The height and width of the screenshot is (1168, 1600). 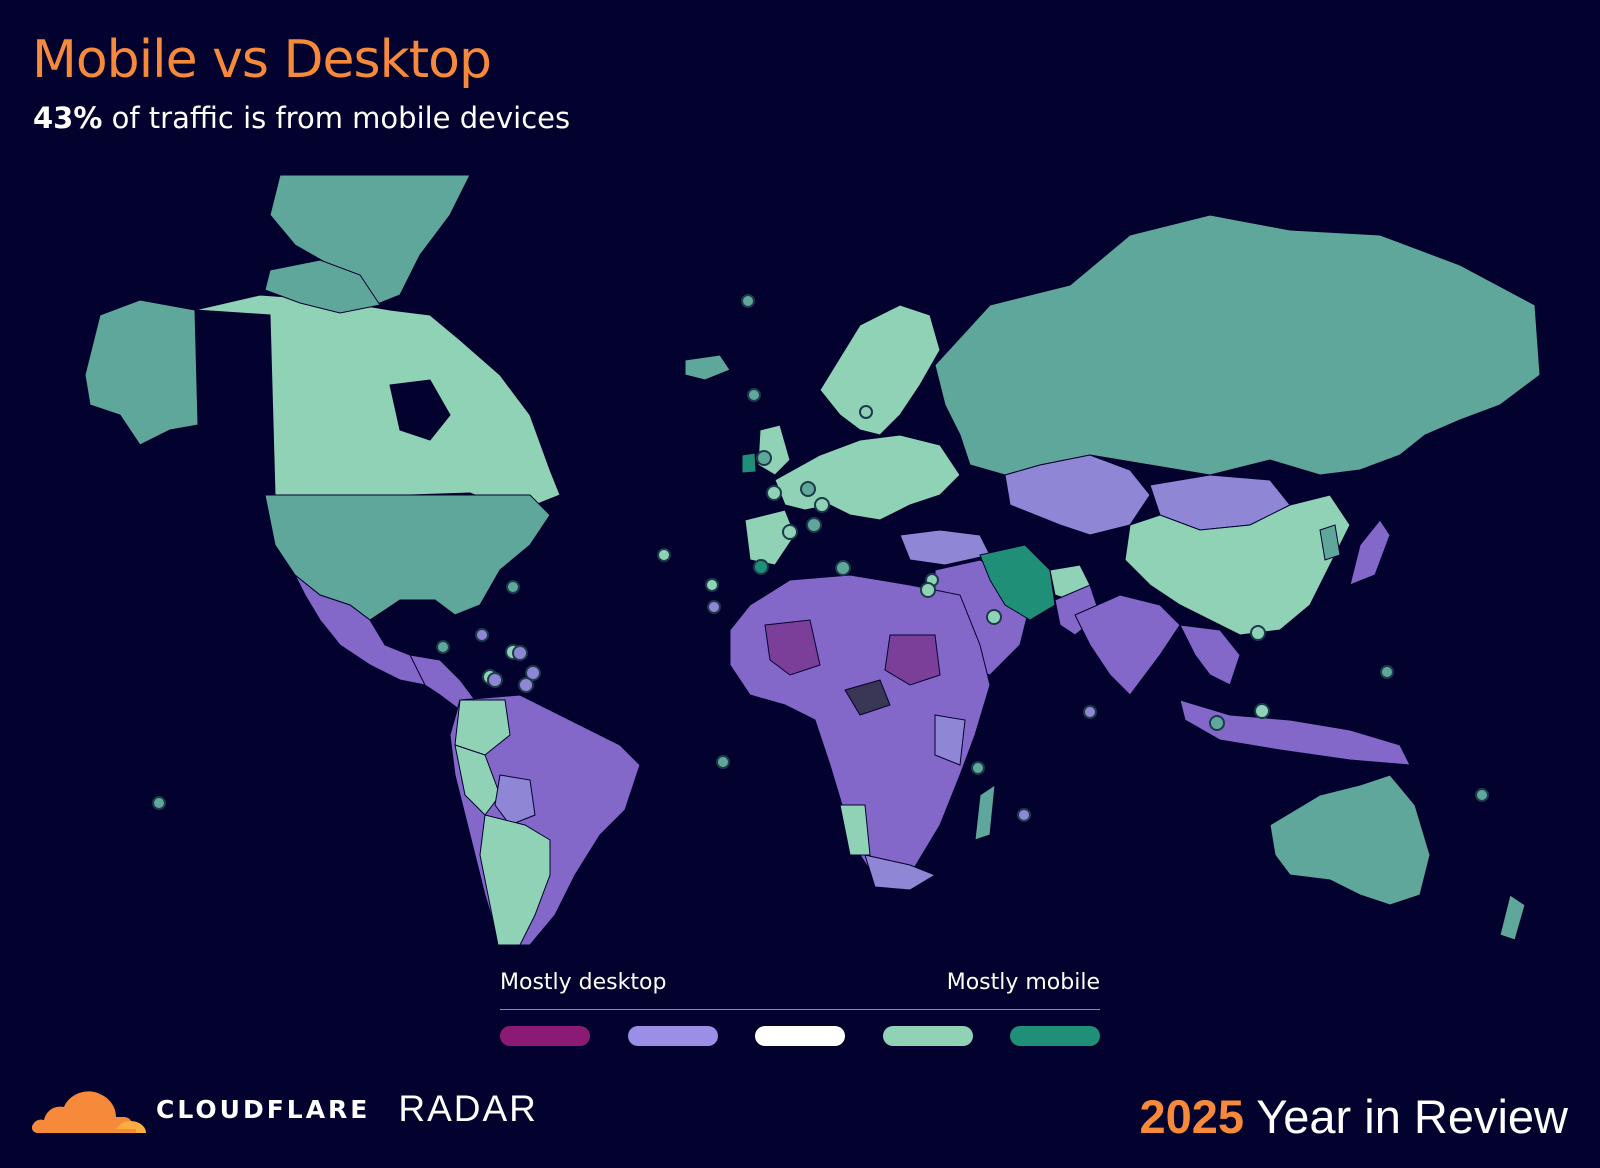 What do you see at coordinates (867, 697) in the screenshot?
I see `region-chad-area` at bounding box center [867, 697].